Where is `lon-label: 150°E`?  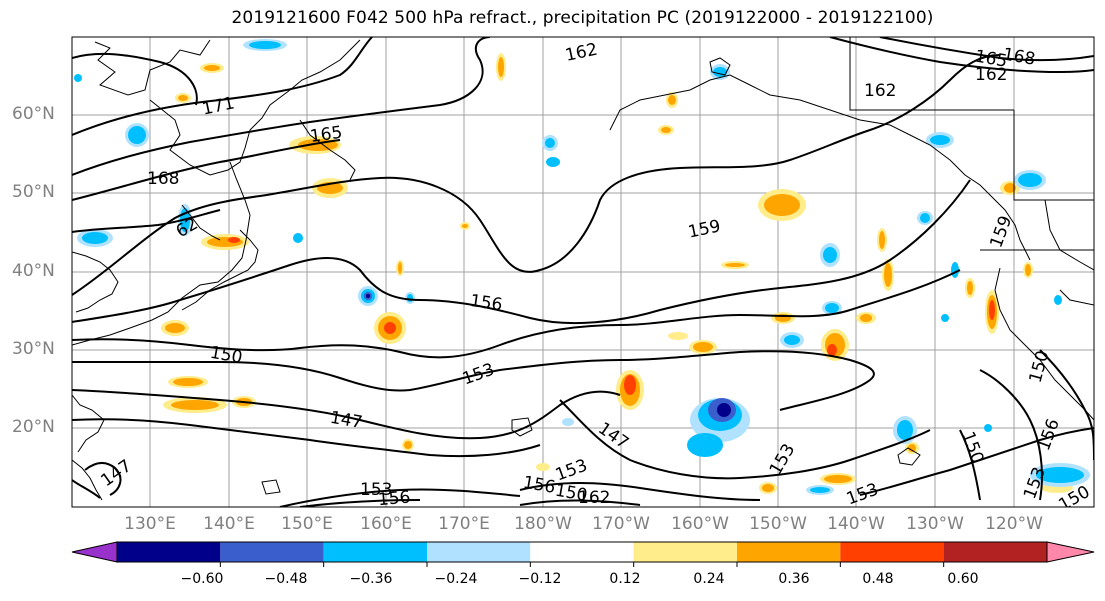 lon-label: 150°E is located at coordinates (307, 524).